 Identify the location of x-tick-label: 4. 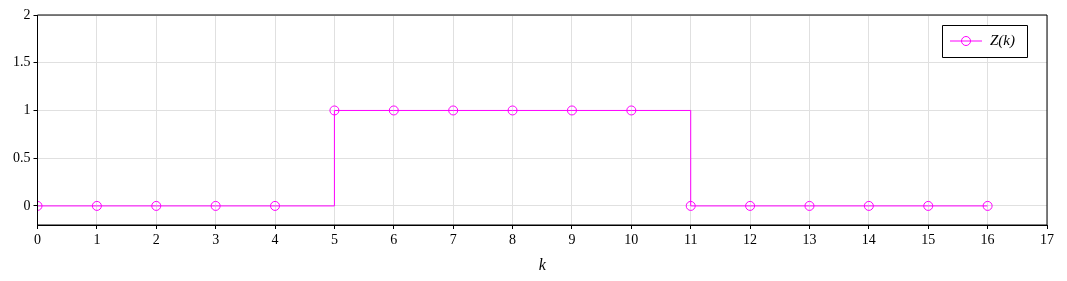
(275, 240).